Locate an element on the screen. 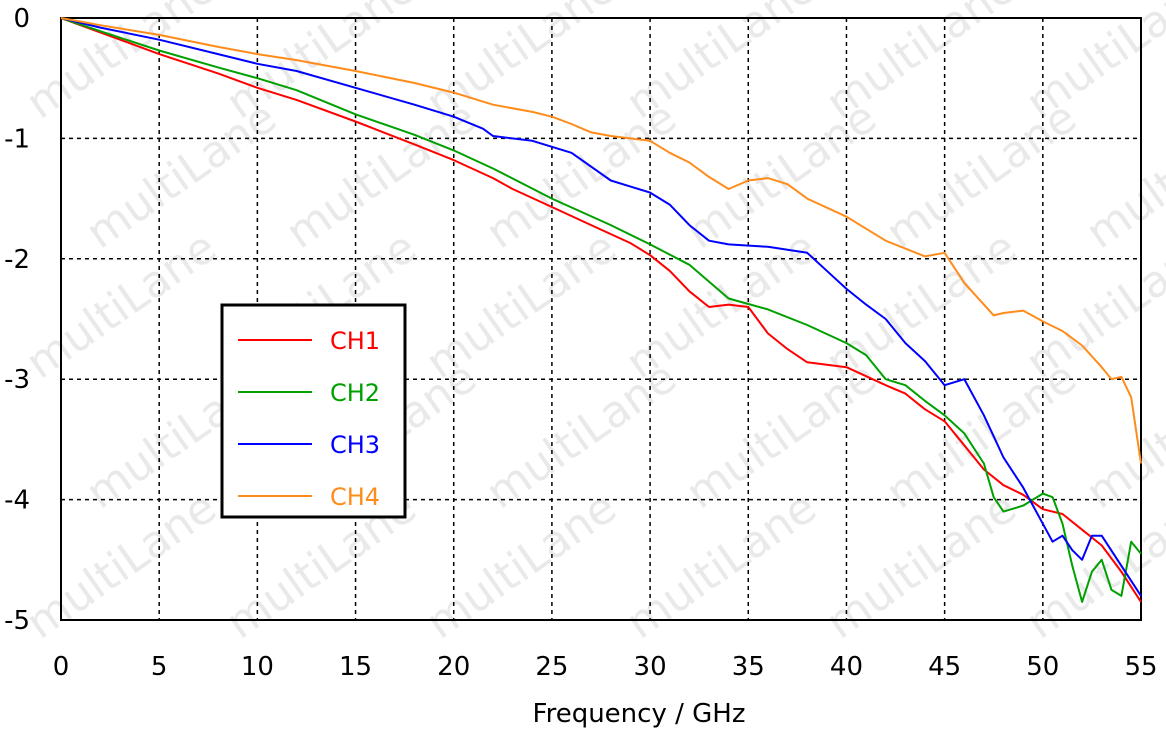 This screenshot has height=730, width=1166. x-tick-label: 40 is located at coordinates (846, 667).